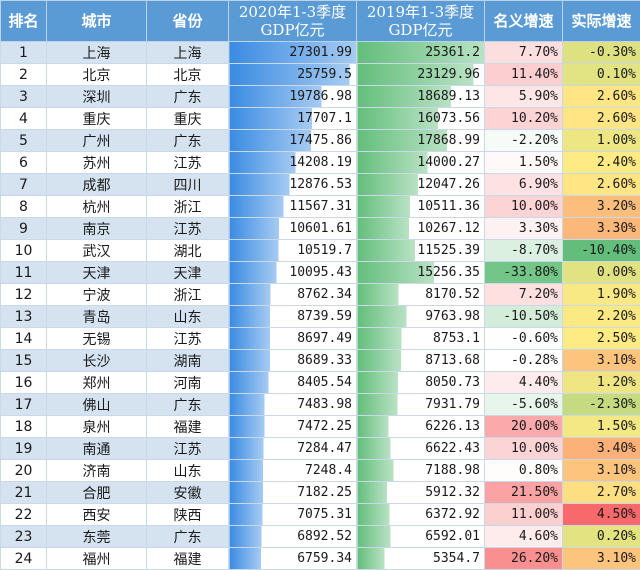 This screenshot has height=570, width=640. I want to click on gdp-2020-cell: 7248.4, so click(293, 471).